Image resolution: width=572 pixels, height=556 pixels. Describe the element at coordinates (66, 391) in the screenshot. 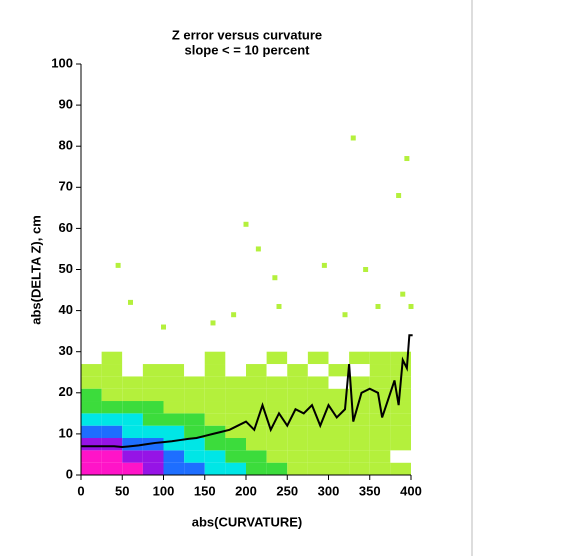

I see `y-tick-label: 20` at that location.